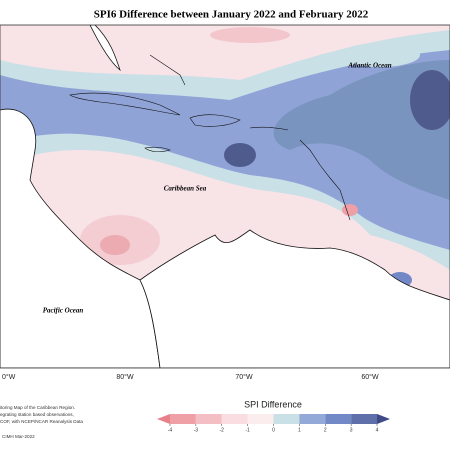 Image resolution: width=450 pixels, height=450 pixels. What do you see at coordinates (170, 430) in the screenshot?
I see `colorbar-tick-label: -4` at bounding box center [170, 430].